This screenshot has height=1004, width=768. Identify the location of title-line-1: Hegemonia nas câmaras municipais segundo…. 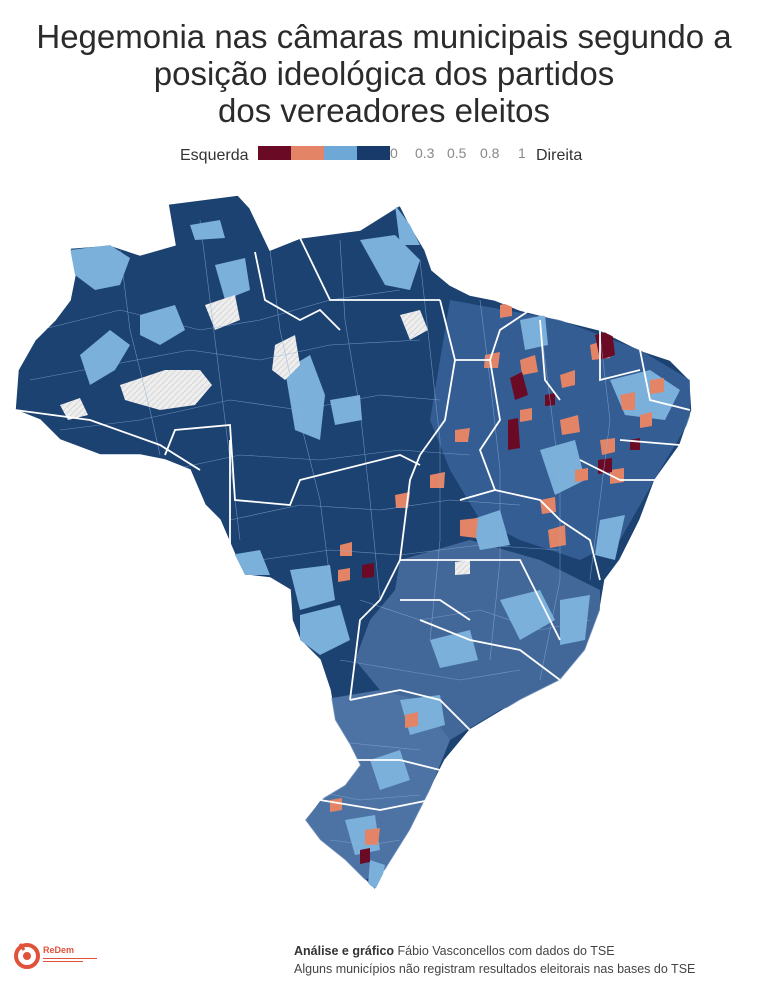
(384, 36).